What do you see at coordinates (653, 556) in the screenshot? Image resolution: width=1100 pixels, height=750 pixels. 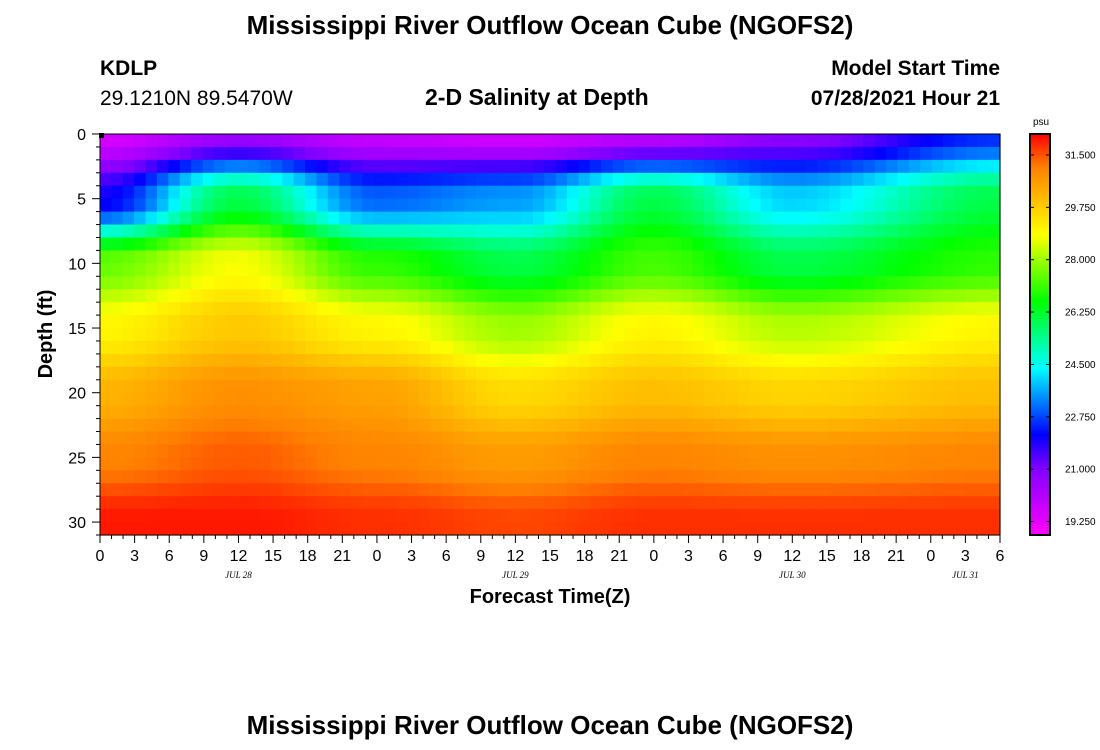 I see `x-tick-label: 0` at bounding box center [653, 556].